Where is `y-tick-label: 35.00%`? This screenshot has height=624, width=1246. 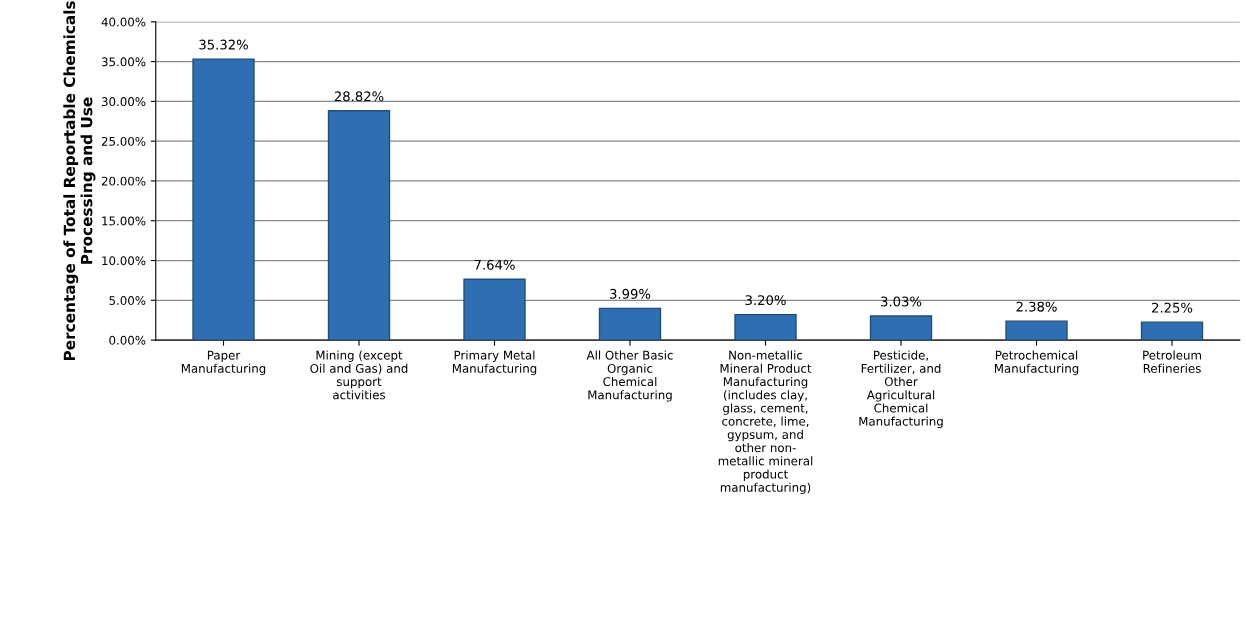 y-tick-label: 35.00% is located at coordinates (123, 62).